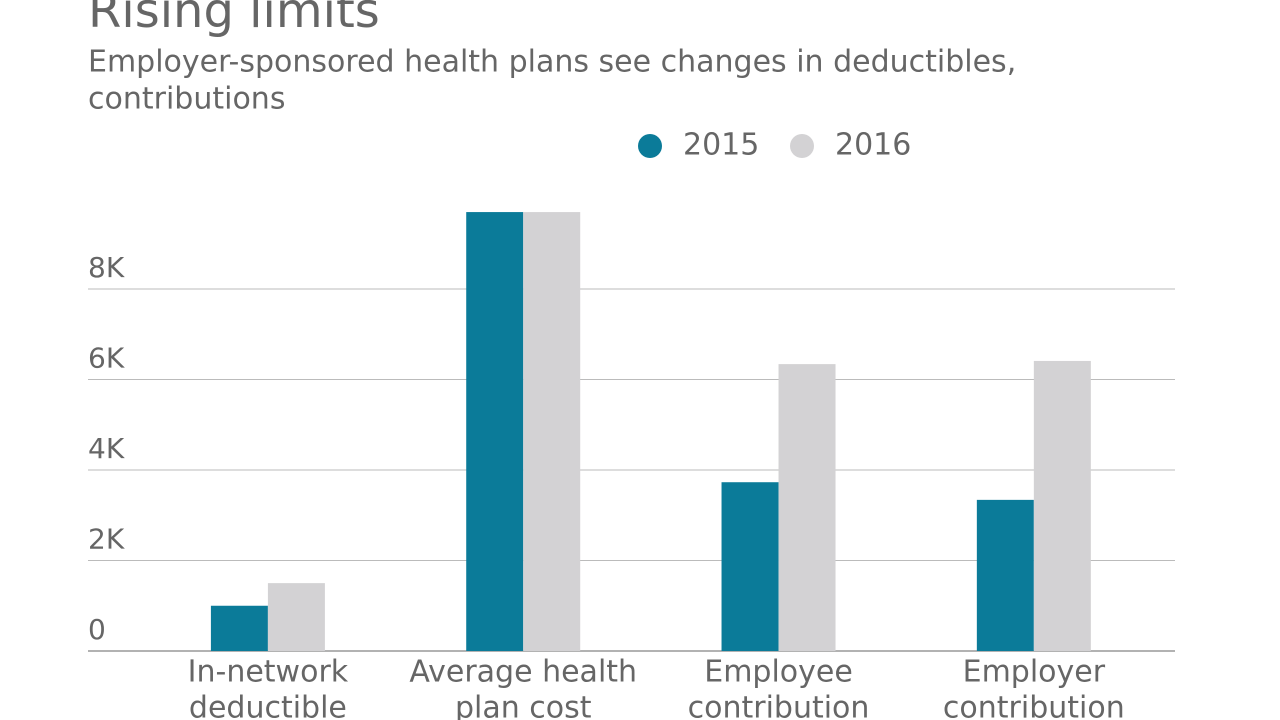 This screenshot has height=720, width=1280. Describe the element at coordinates (234, 19) in the screenshot. I see `chart-title: Rising limits` at that location.